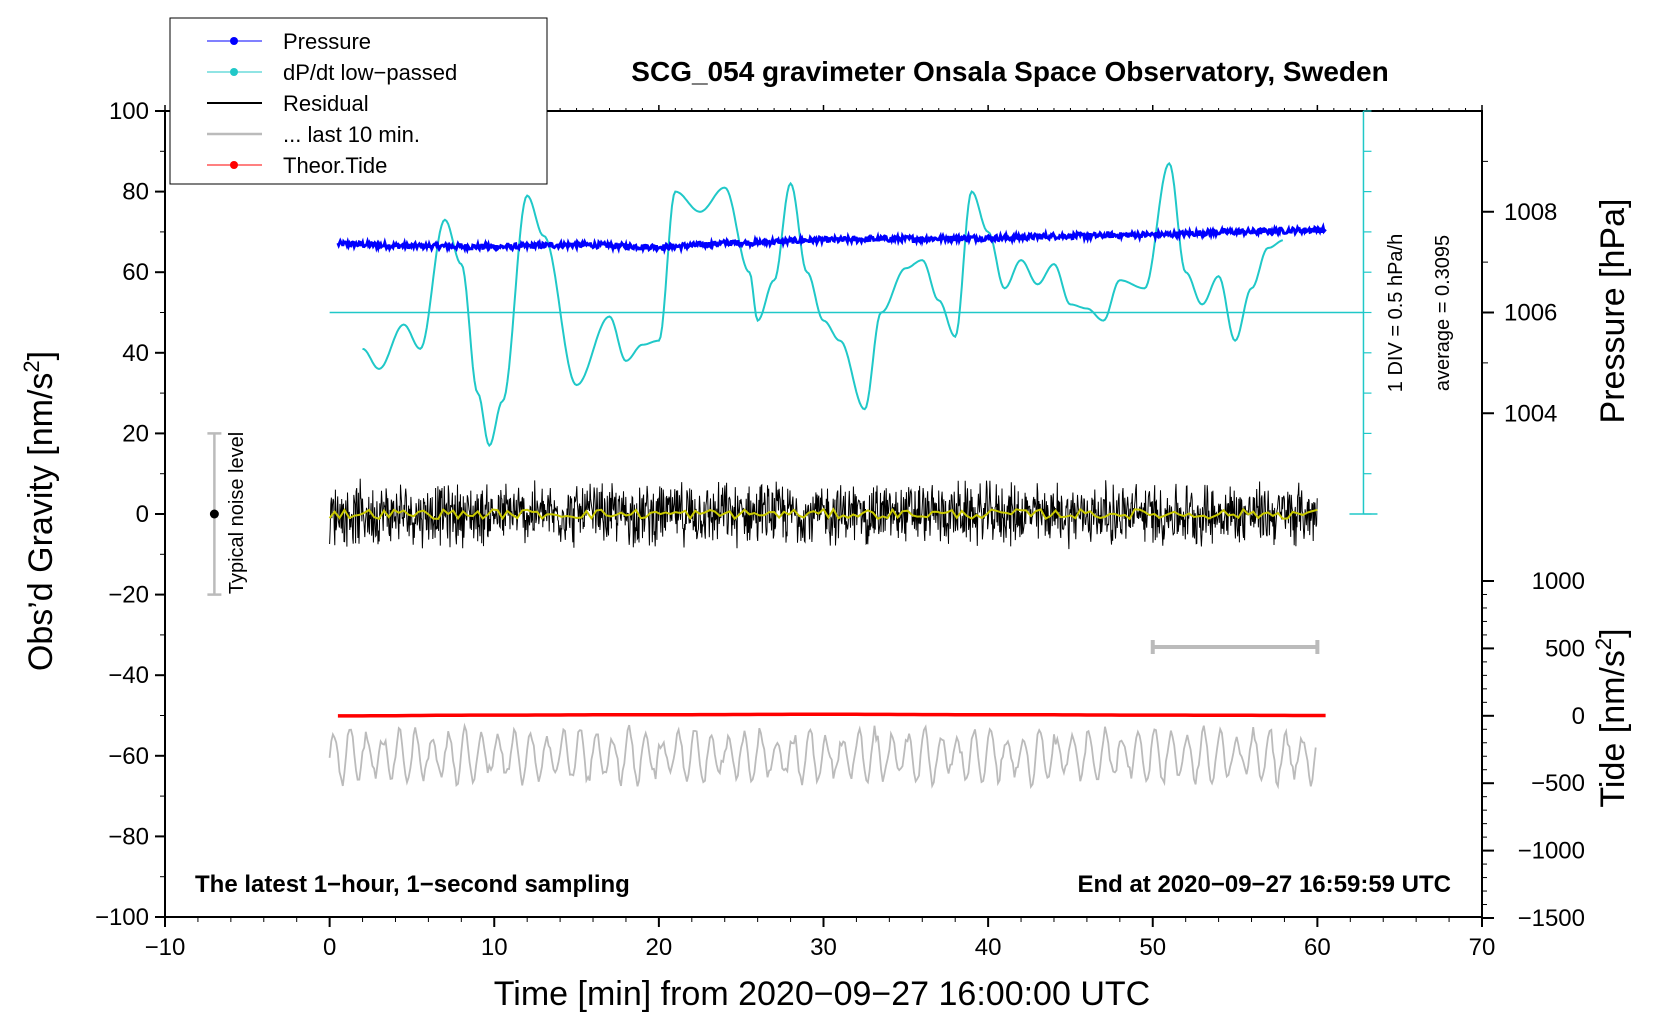 This screenshot has height=1020, width=1660. What do you see at coordinates (1578, 716) in the screenshot?
I see `tide-tick-label: 0` at bounding box center [1578, 716].